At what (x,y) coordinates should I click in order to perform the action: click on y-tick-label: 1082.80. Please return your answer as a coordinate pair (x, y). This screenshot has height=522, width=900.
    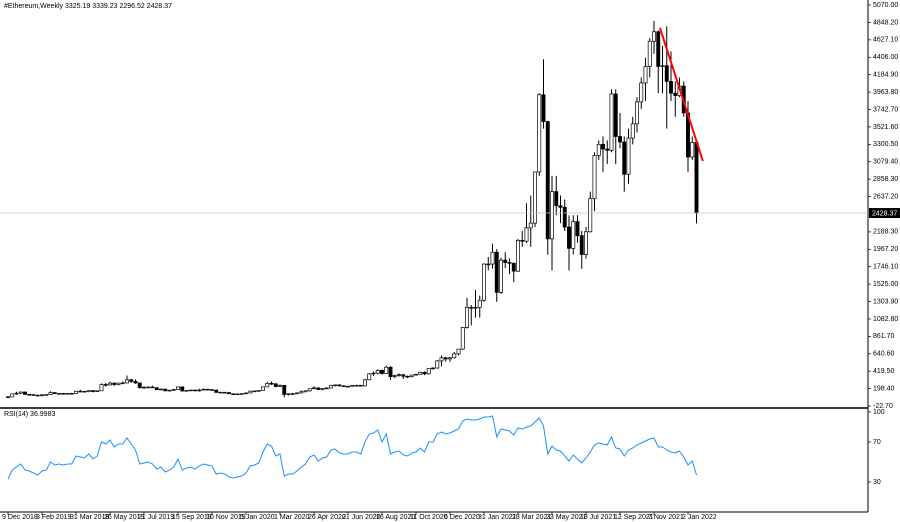
    Looking at the image, I should click on (885, 319).